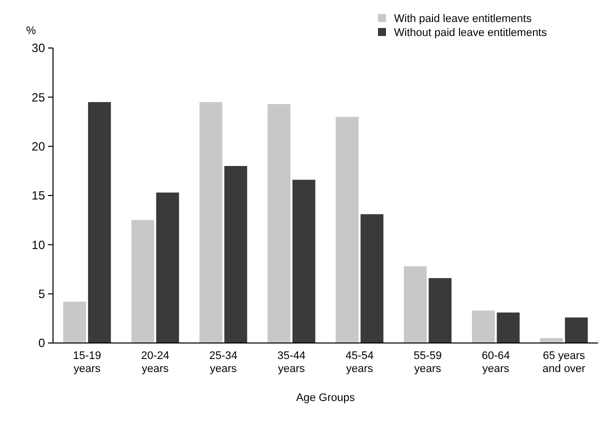 This screenshot has height=423, width=616. What do you see at coordinates (39, 97) in the screenshot?
I see `y-tick-label: 25` at bounding box center [39, 97].